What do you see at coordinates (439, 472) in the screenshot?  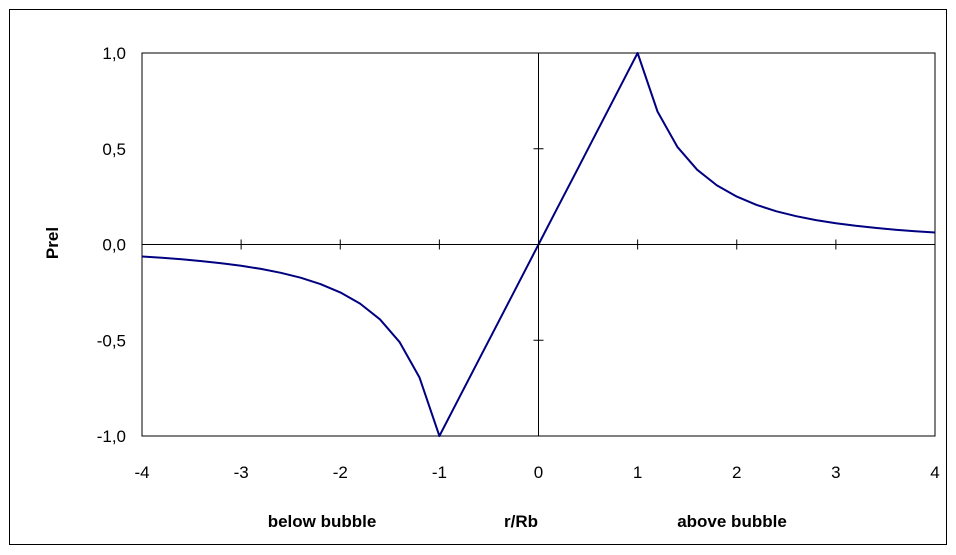 I see `x-tick-label: -1` at bounding box center [439, 472].